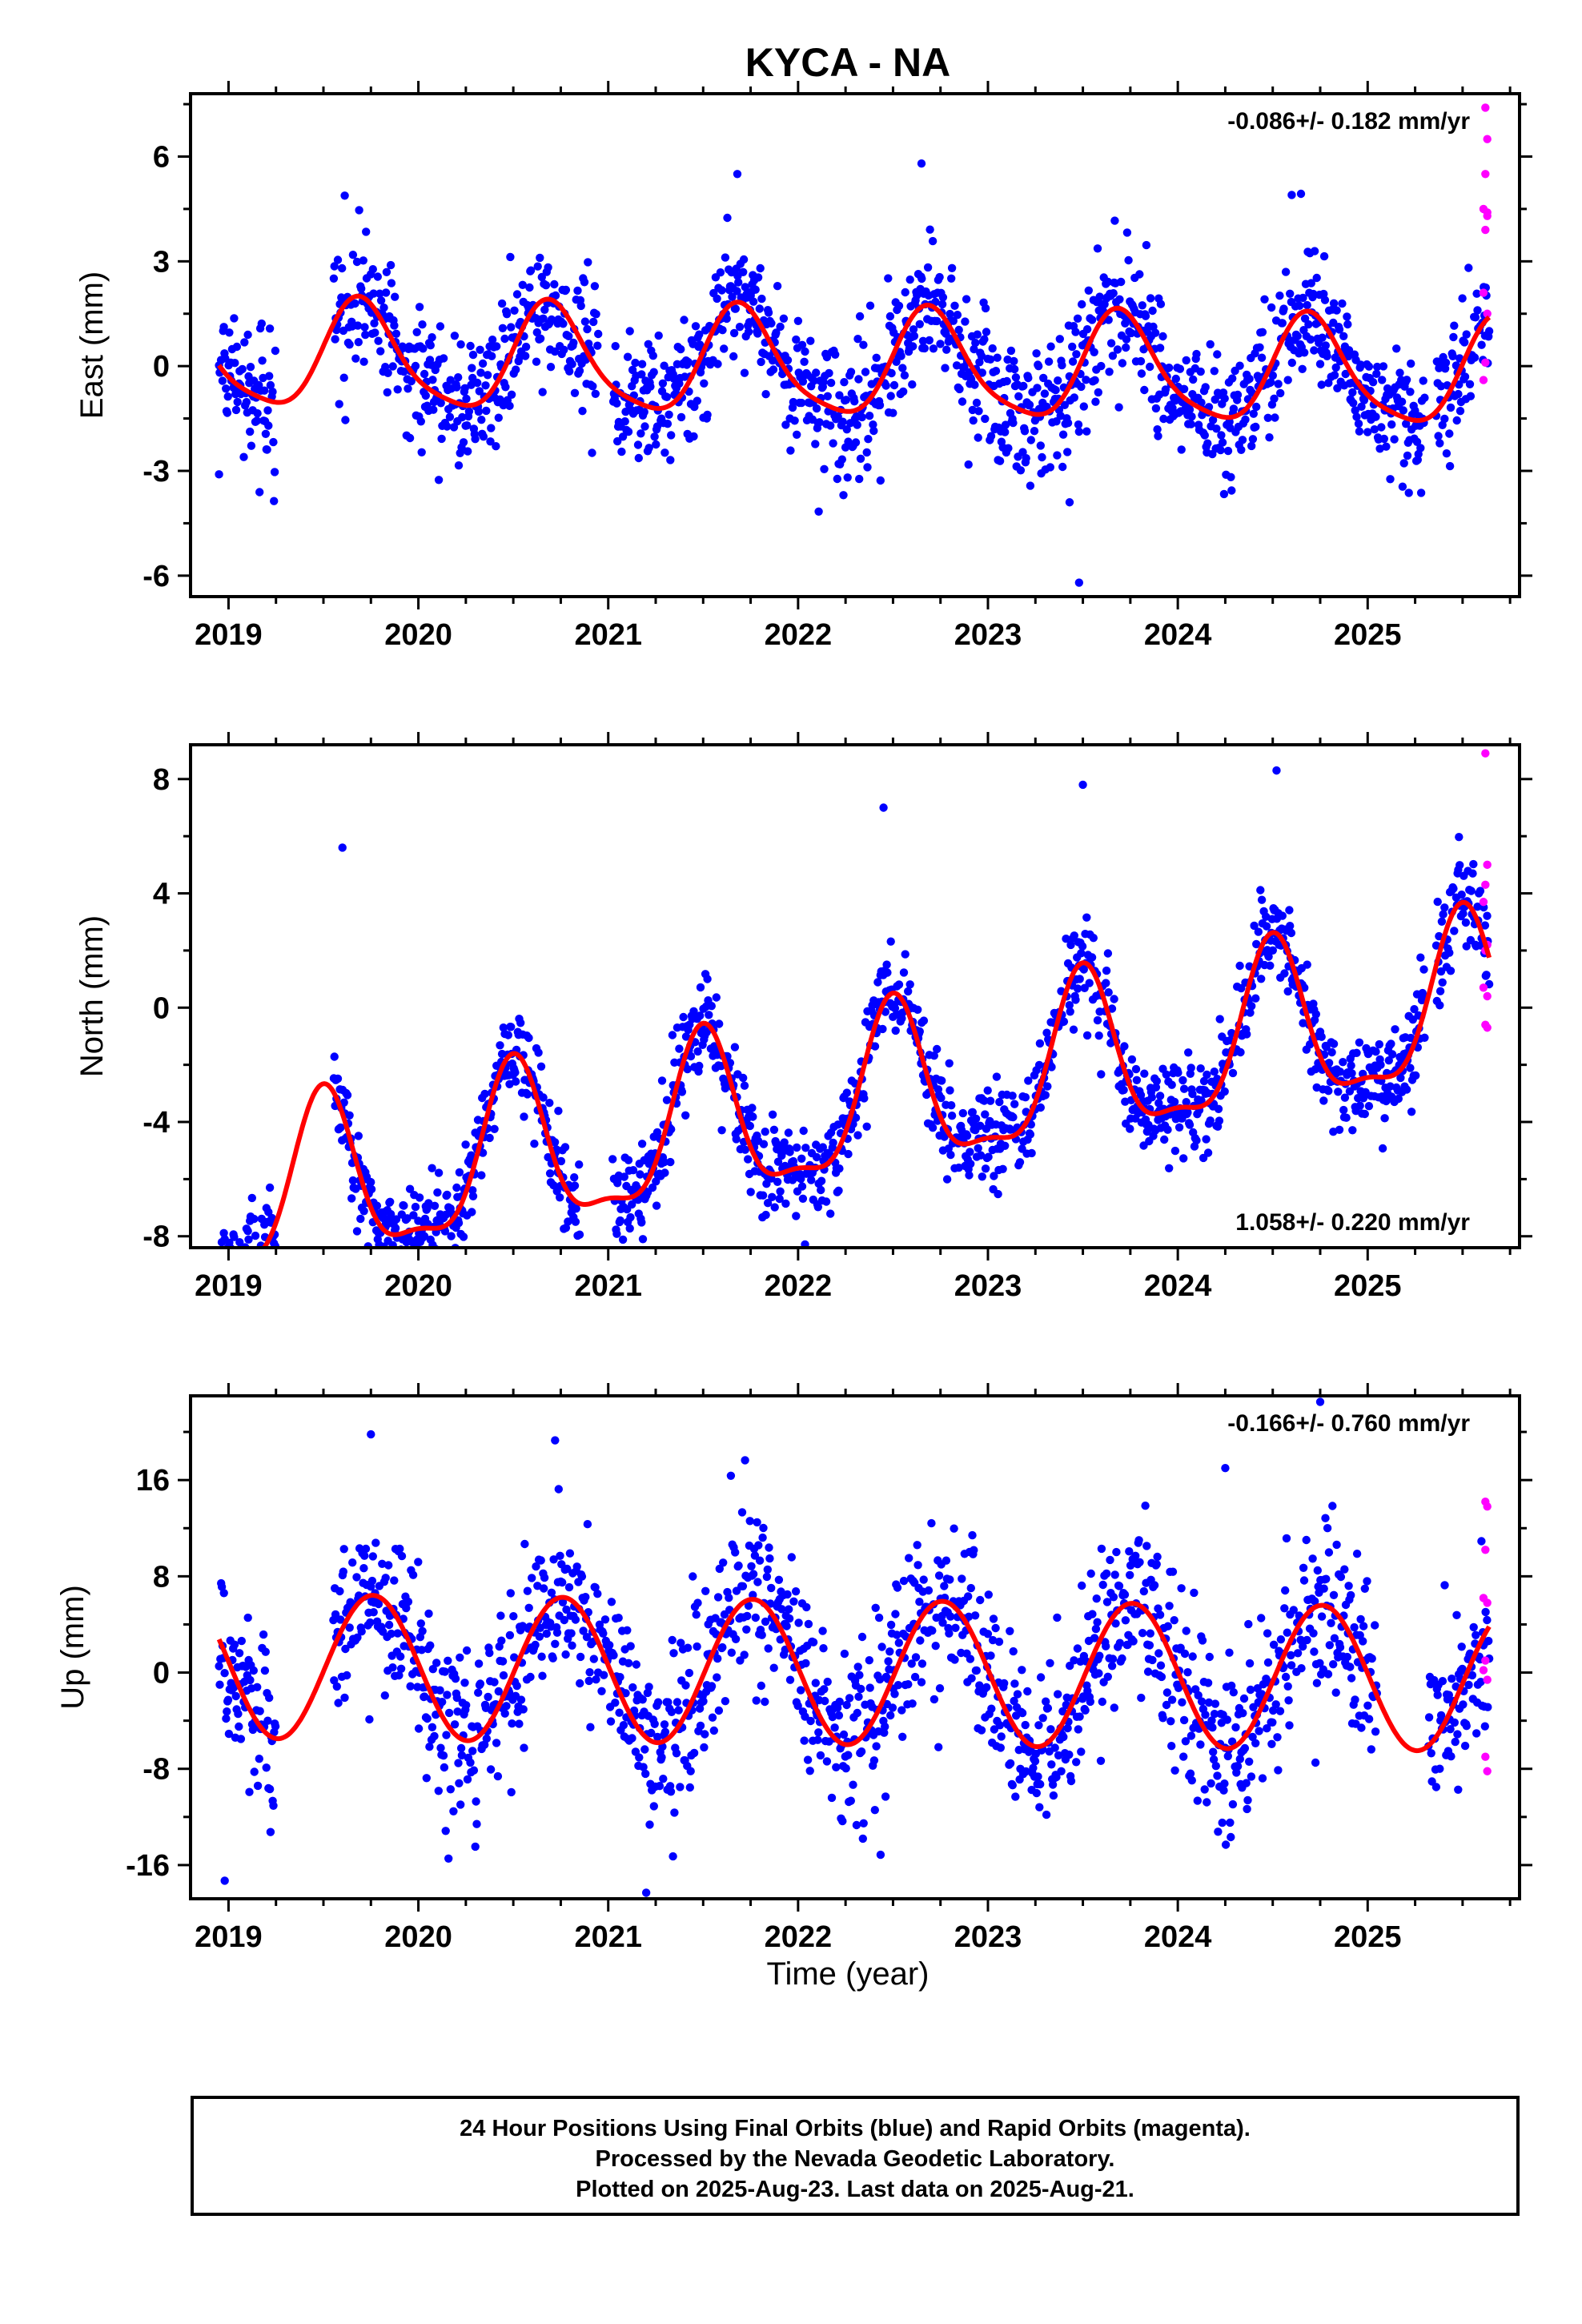  What do you see at coordinates (1484, 988) in the screenshot?
I see `data-point-rapid` at bounding box center [1484, 988].